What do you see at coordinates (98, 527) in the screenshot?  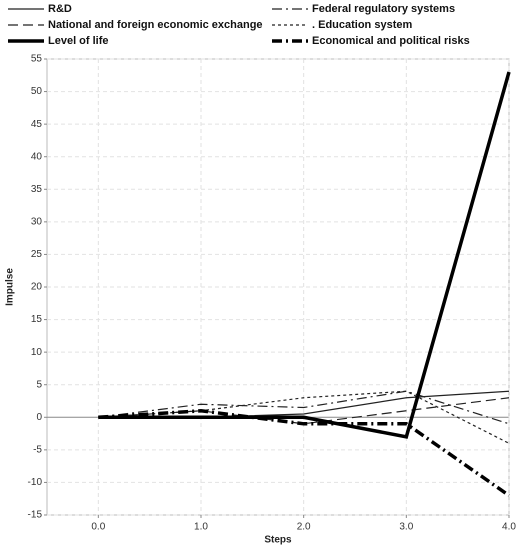 I see `x-tick-label: 0.0` at bounding box center [98, 527].